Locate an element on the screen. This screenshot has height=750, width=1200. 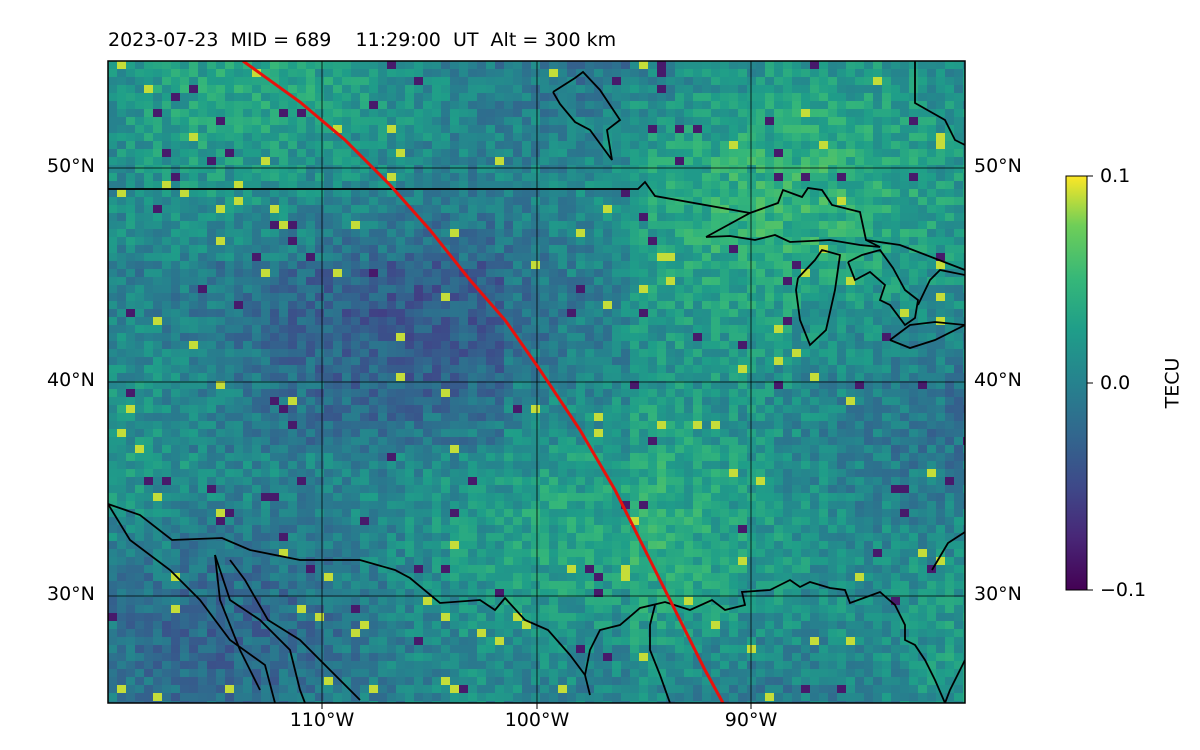
florida-east is located at coordinates (954, 681).